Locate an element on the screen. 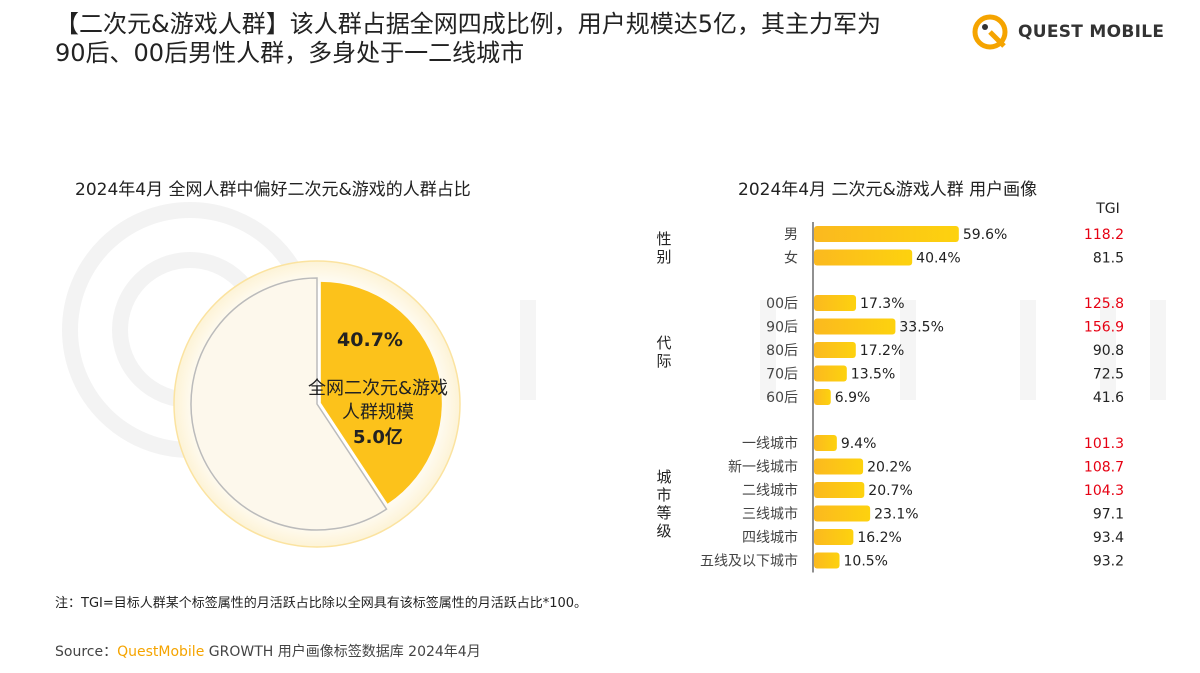 This screenshot has height=673, width=1200. pie-title: 2024年4月 全网人群中偏好二次元&游戏的人群占比 is located at coordinates (273, 190).